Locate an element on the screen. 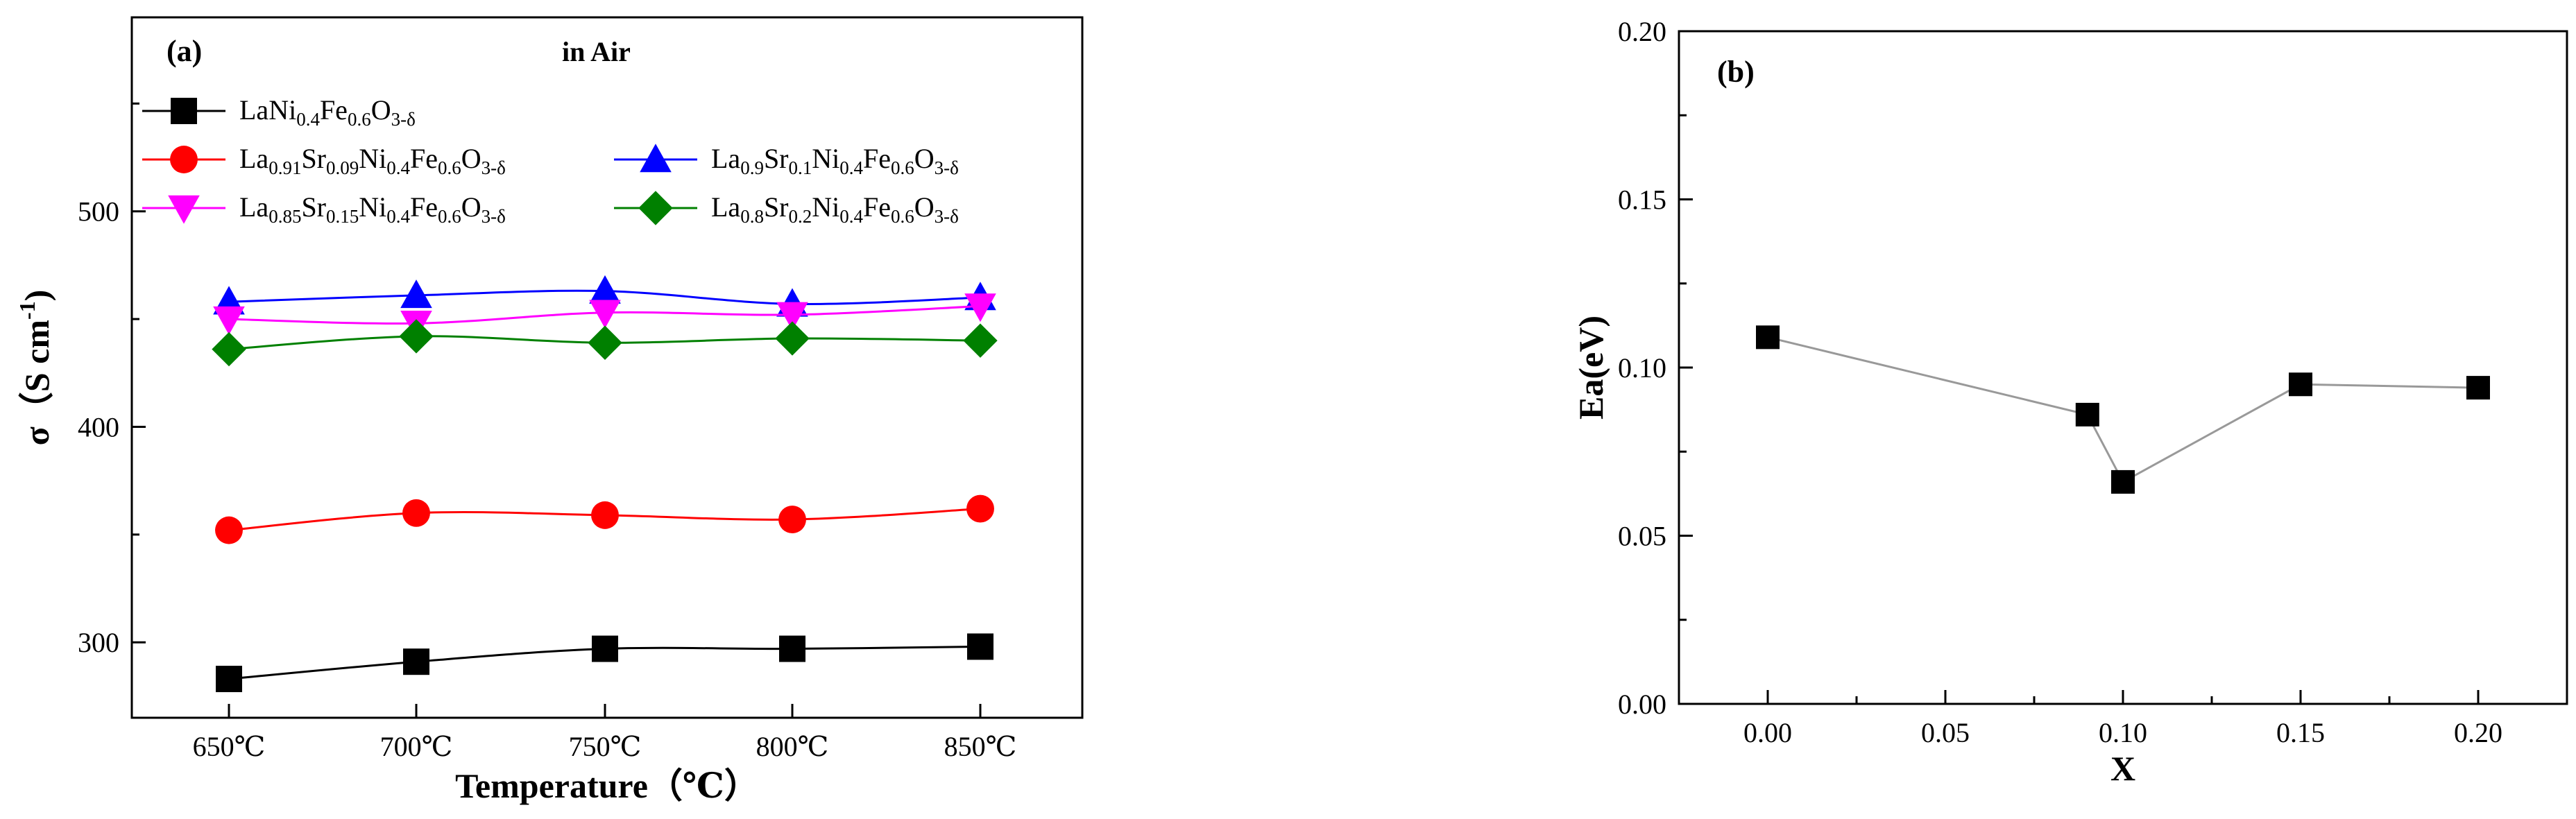 The image size is (2576, 819). y-axis-title-b: Ea(eV) is located at coordinates (1590, 368).